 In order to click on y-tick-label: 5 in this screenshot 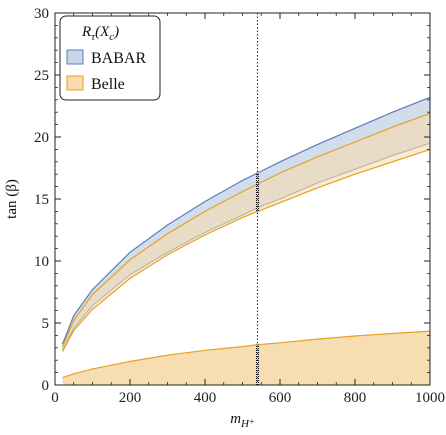, I will do `click(46, 324)`.